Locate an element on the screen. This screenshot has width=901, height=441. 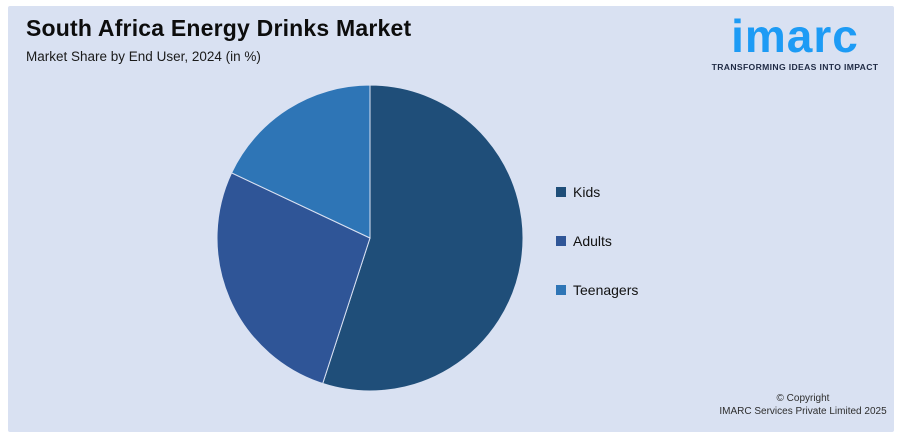
pie-slice-teenagers is located at coordinates (300, 161).